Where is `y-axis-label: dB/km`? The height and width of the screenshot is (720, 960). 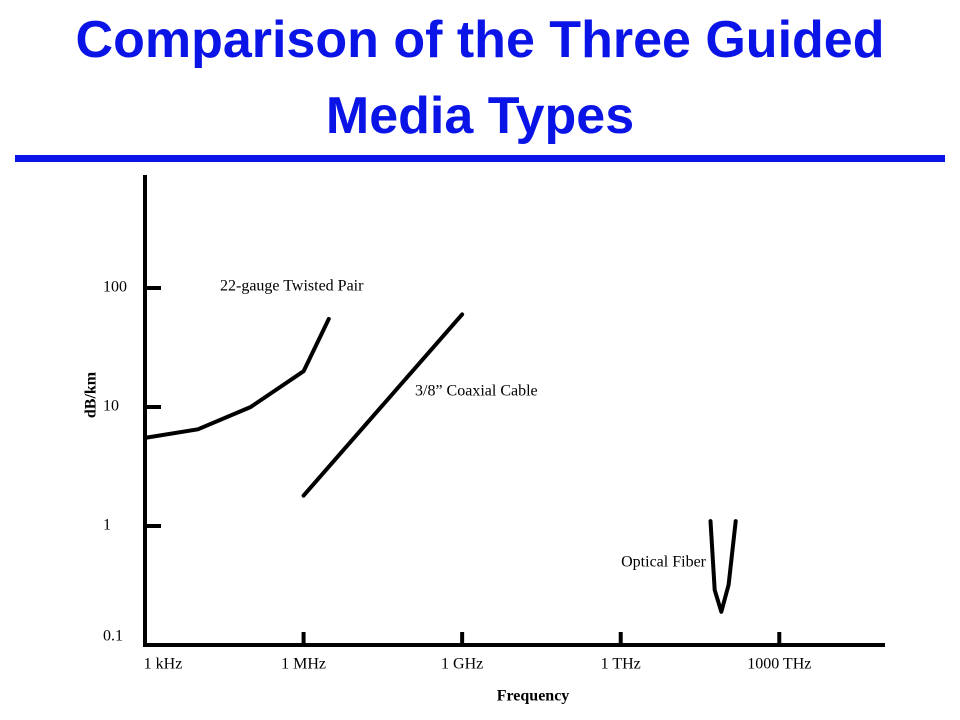
y-axis-label: dB/km is located at coordinates (91, 394).